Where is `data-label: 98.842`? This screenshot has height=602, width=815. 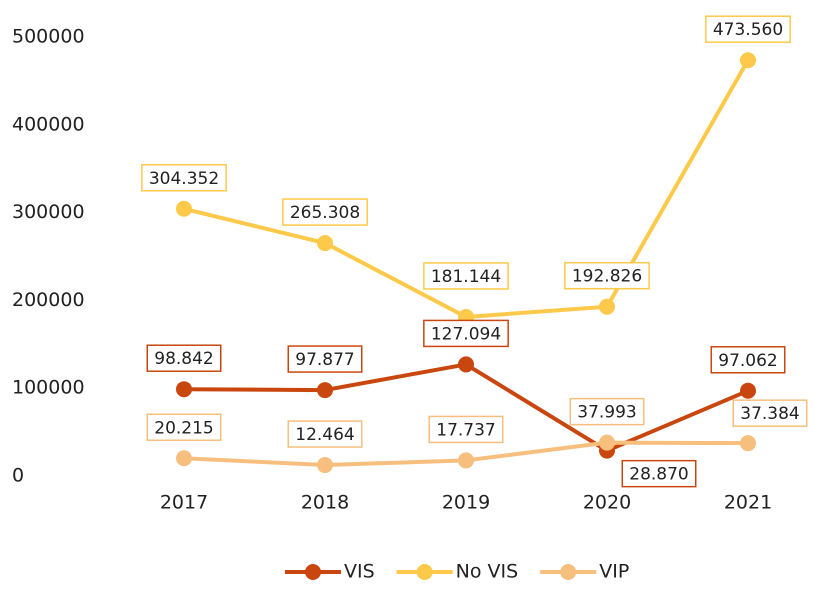 data-label: 98.842 is located at coordinates (184, 358).